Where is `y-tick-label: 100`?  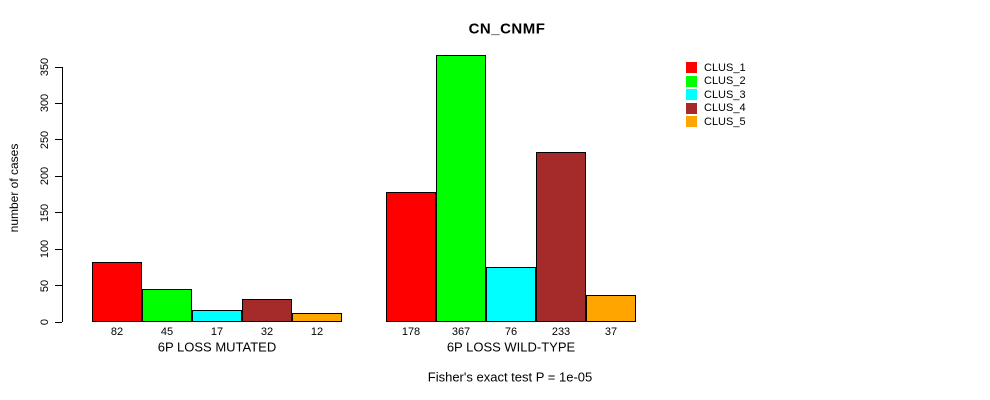
y-tick-label: 100 is located at coordinates (45, 249).